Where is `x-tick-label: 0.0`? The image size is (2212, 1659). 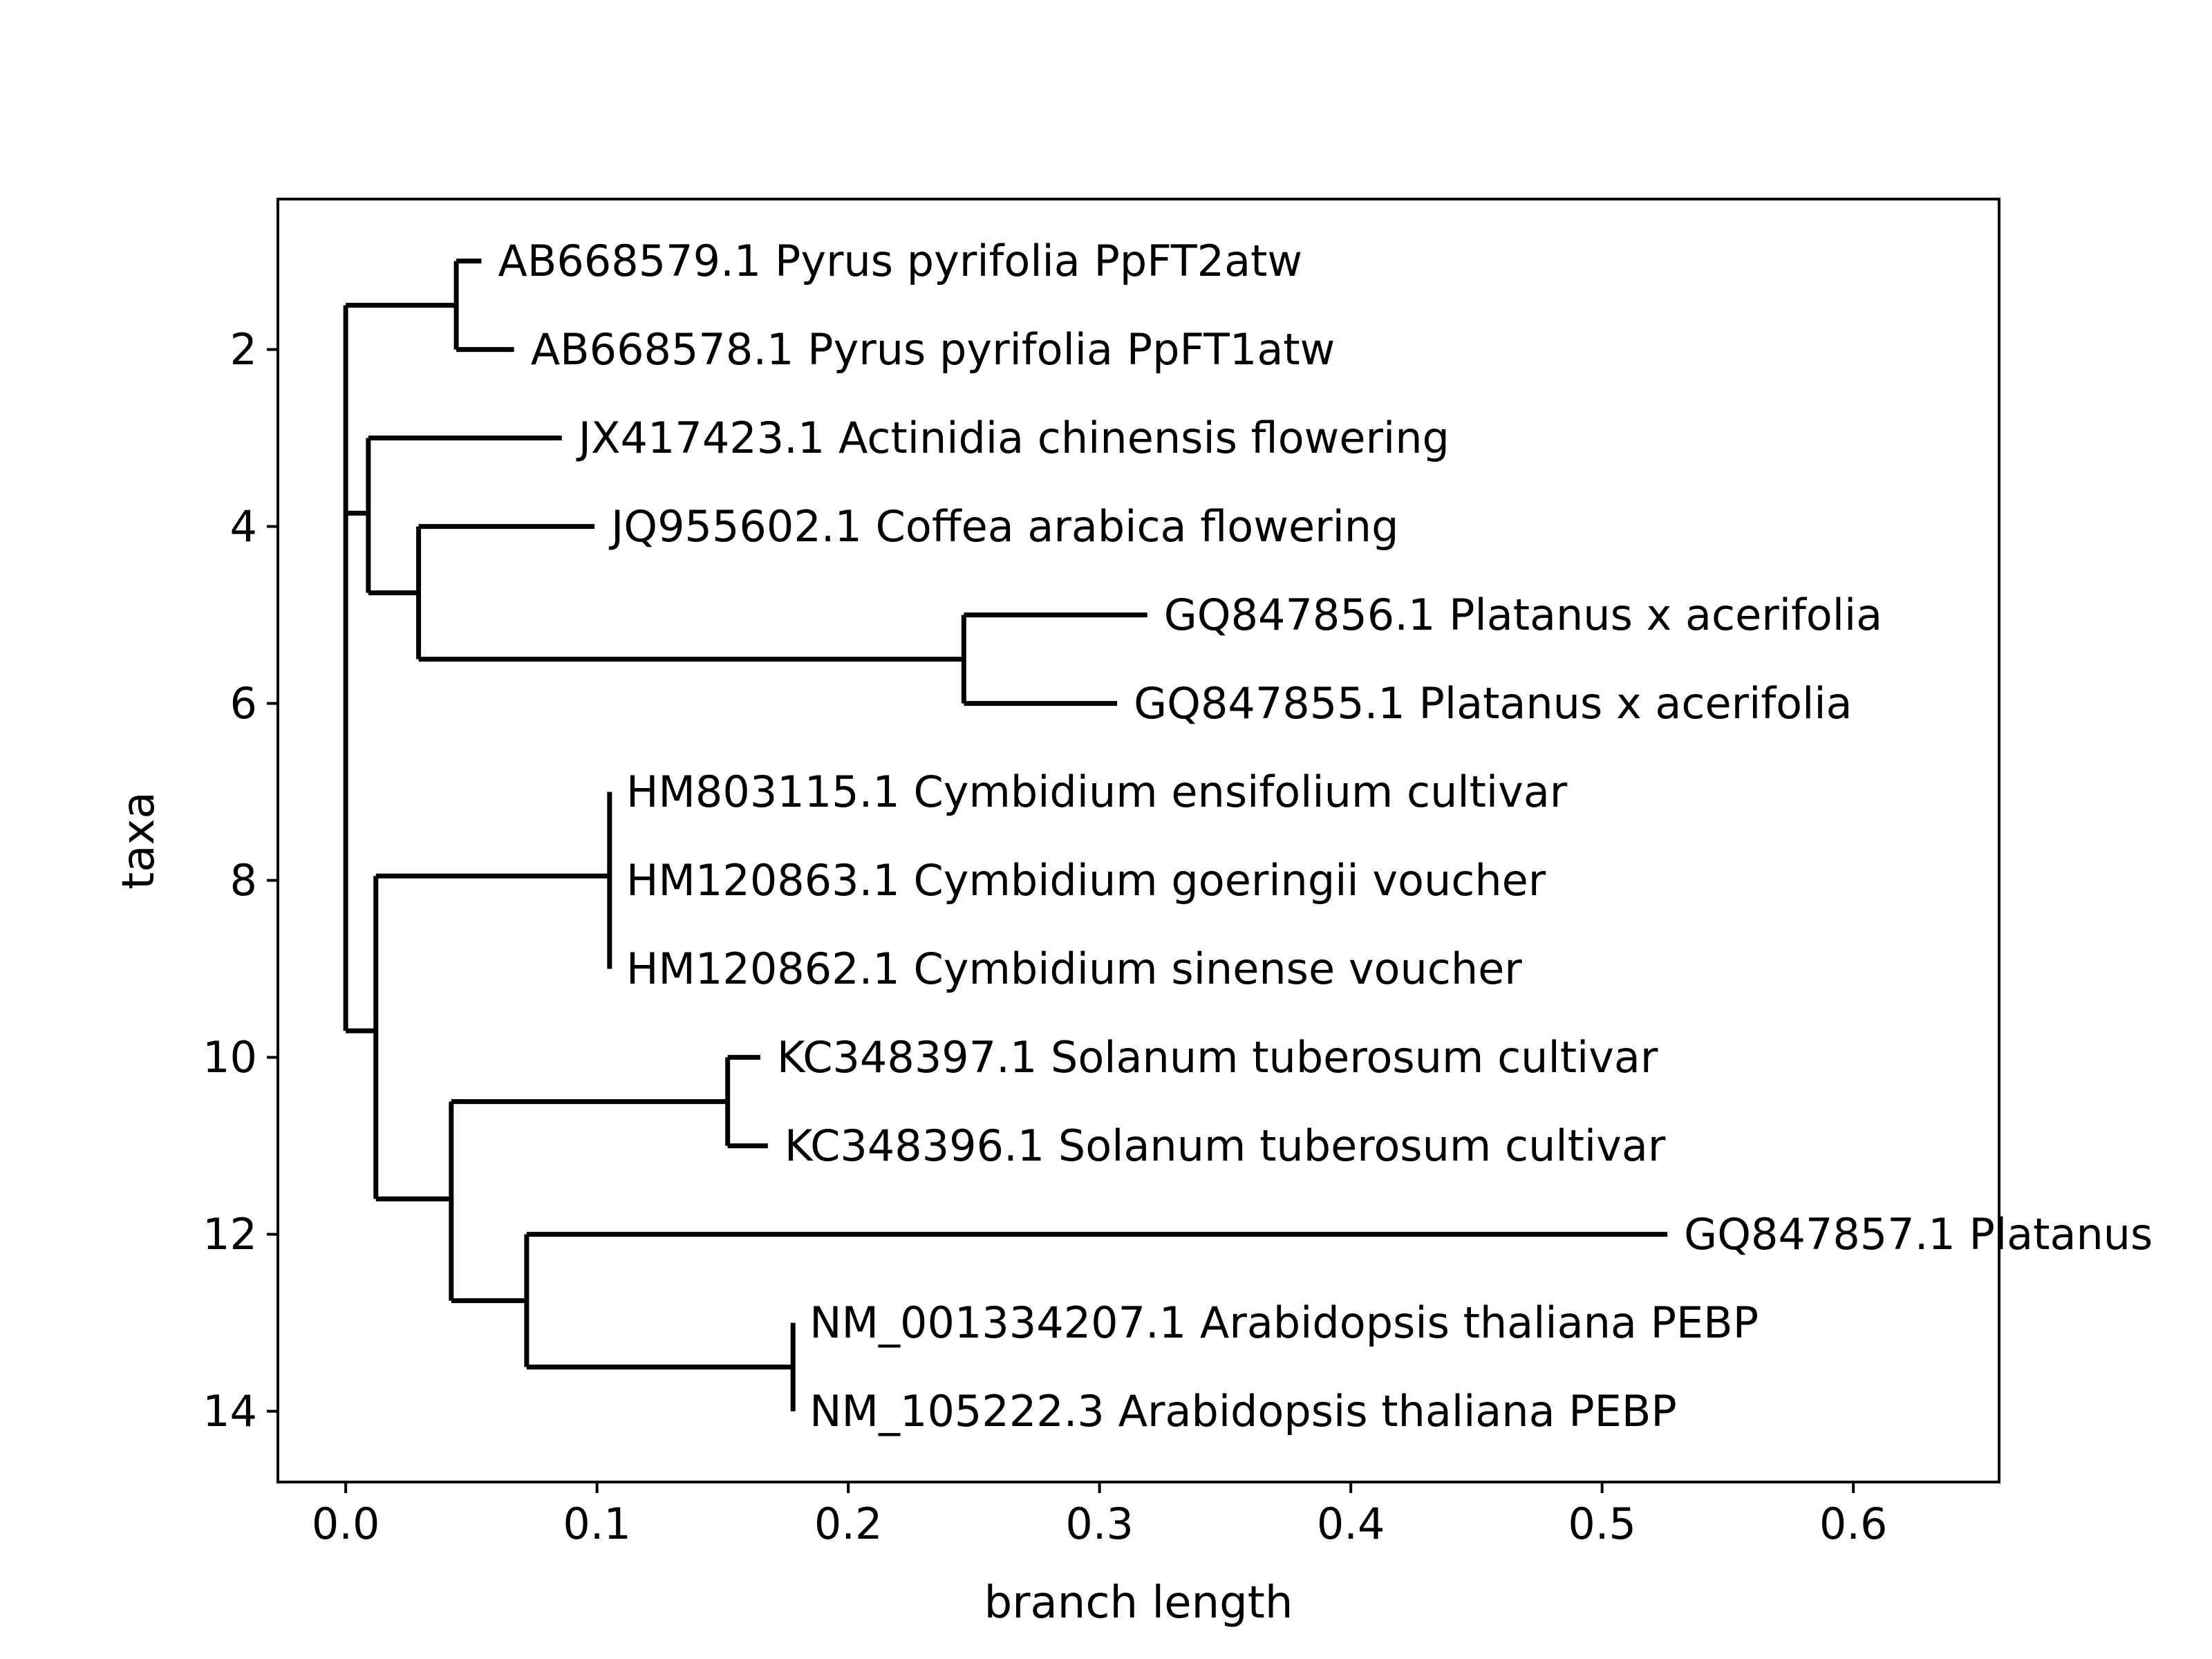 x-tick-label: 0.0 is located at coordinates (346, 1524).